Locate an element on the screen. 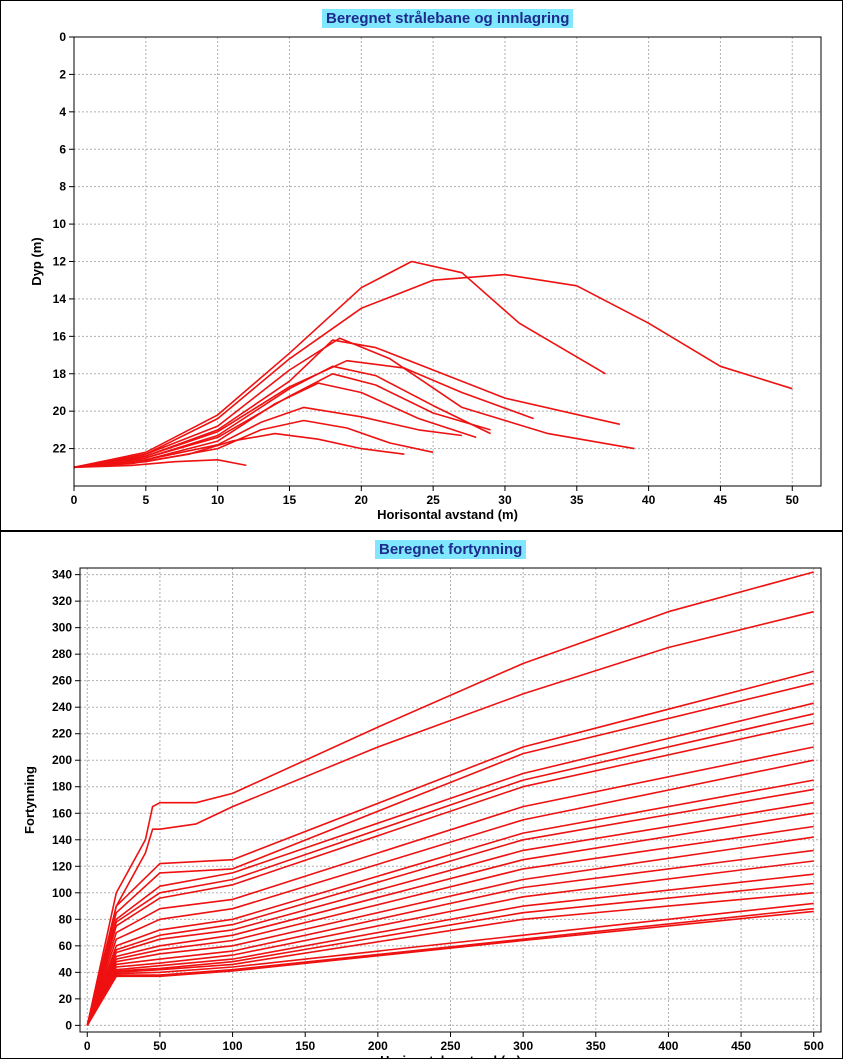 The height and width of the screenshot is (1059, 843). y-tick-label: 10 is located at coordinates (60, 224).